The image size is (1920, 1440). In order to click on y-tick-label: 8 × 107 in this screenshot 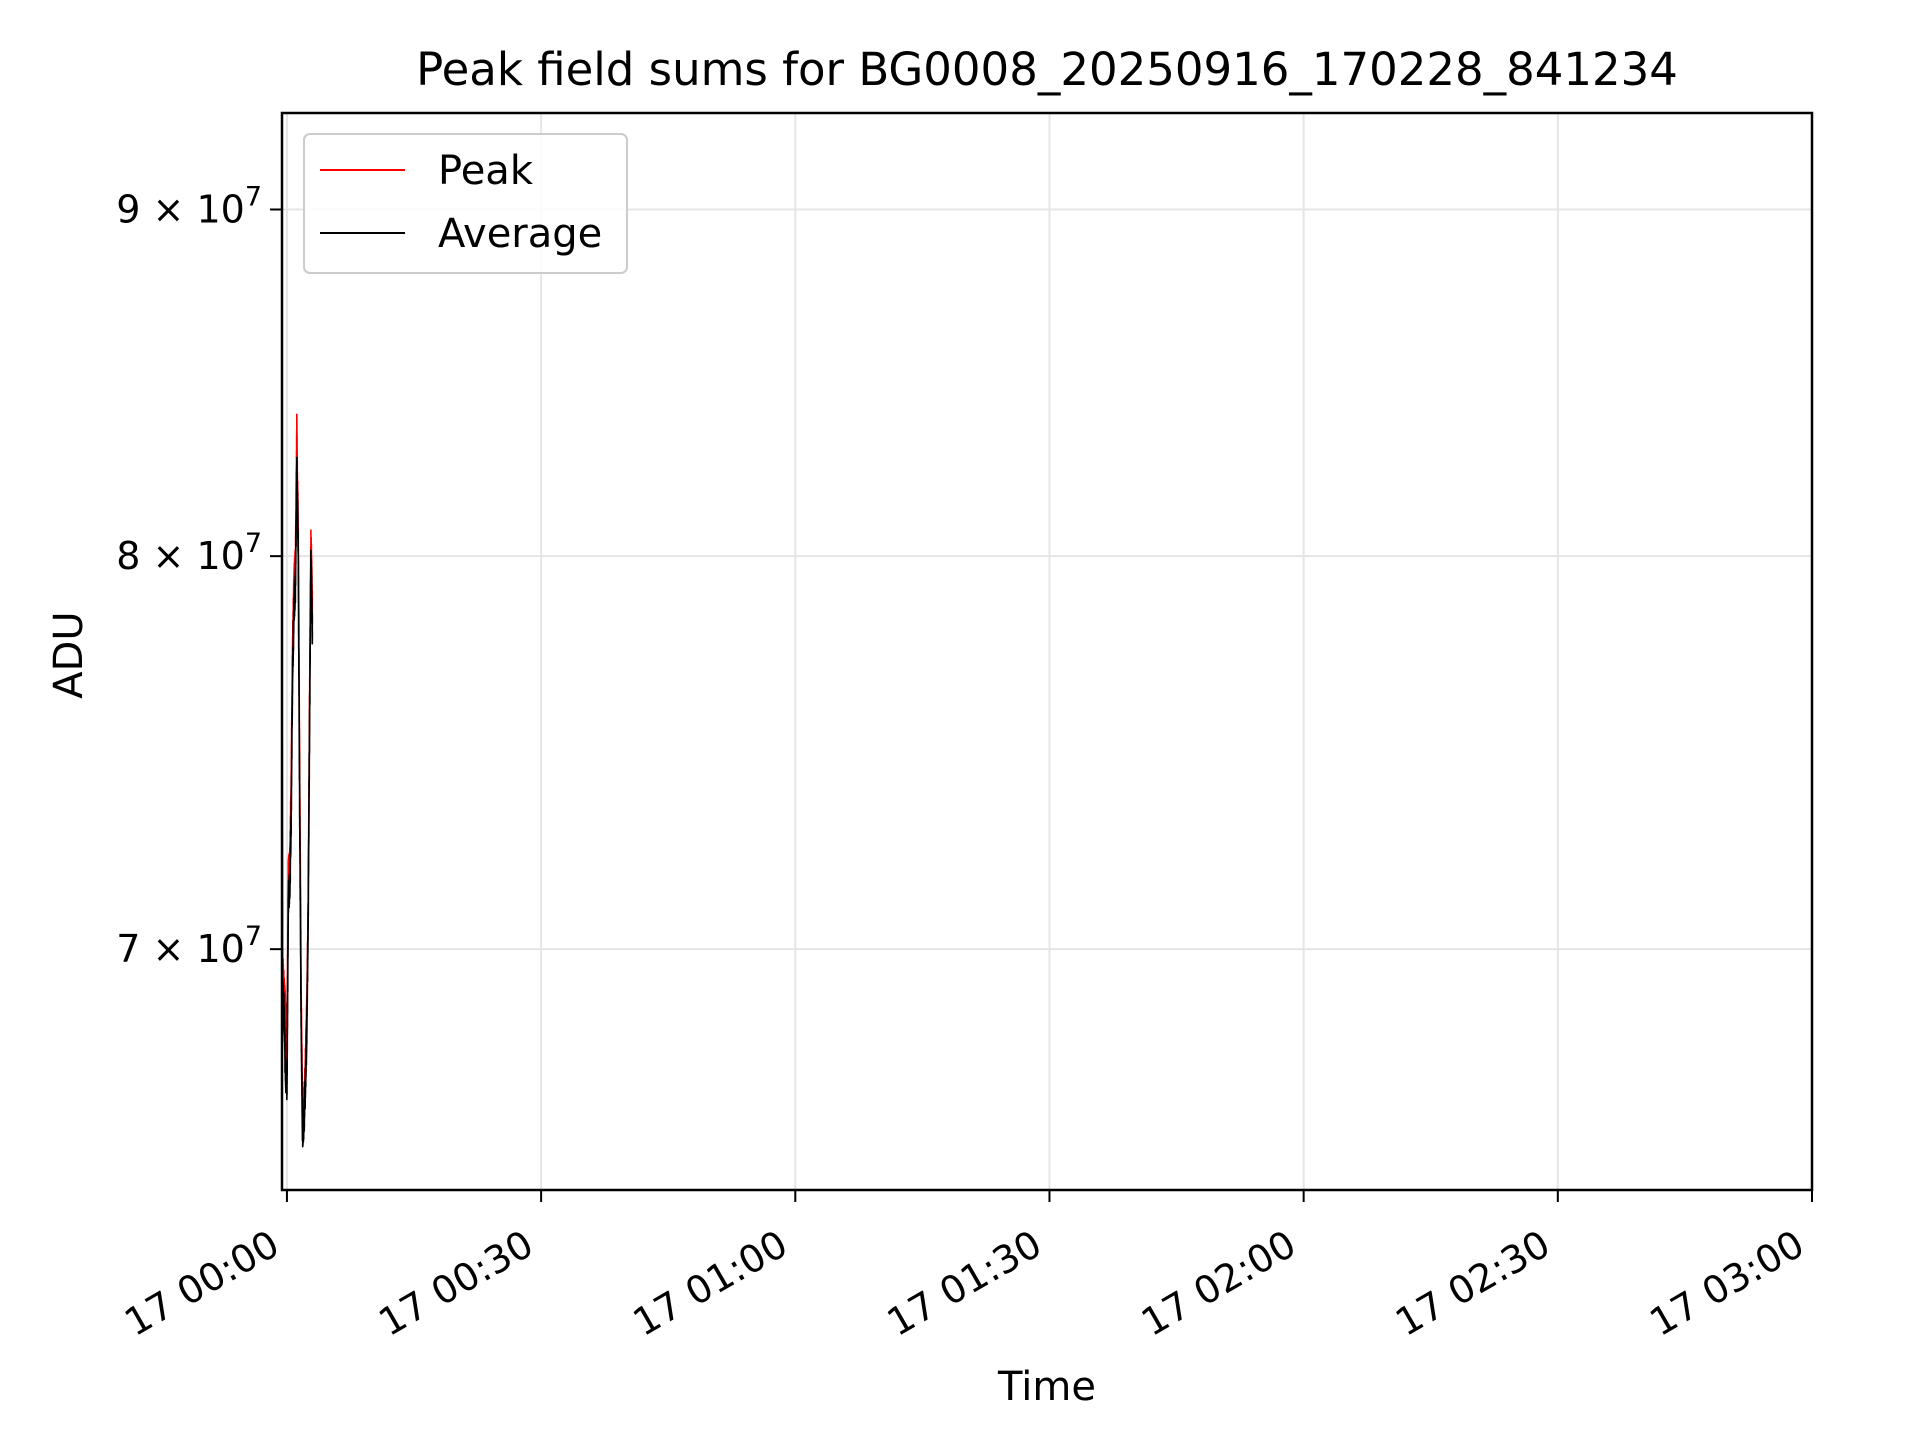, I will do `click(189, 553)`.